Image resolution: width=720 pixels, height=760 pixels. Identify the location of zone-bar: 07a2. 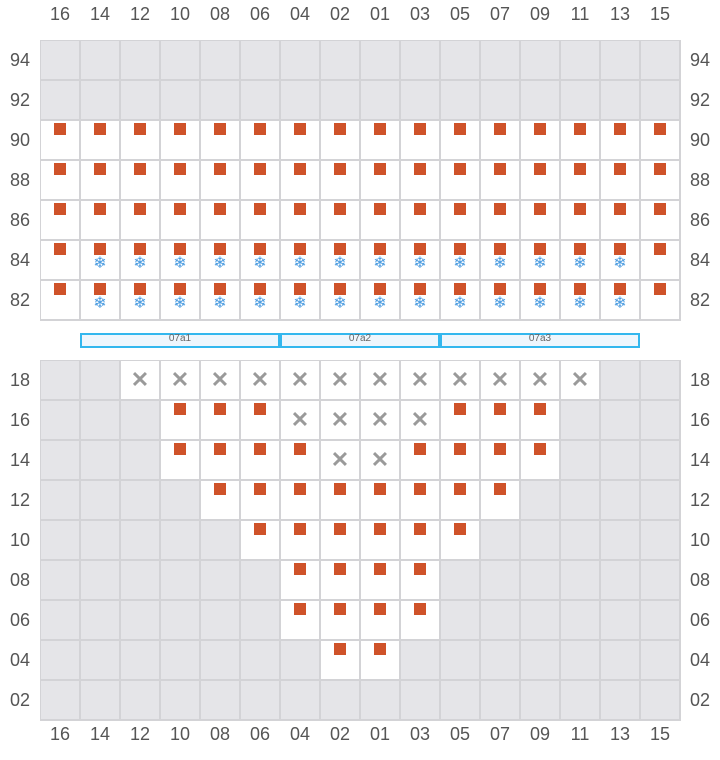
(360, 340).